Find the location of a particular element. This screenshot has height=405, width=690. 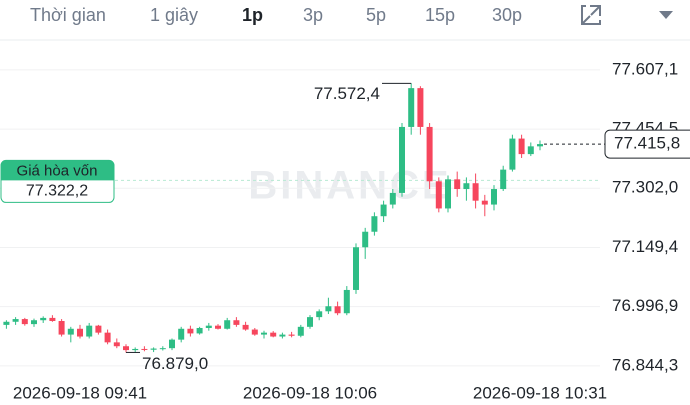

last-price-label: 77.415,8 is located at coordinates (647, 143).